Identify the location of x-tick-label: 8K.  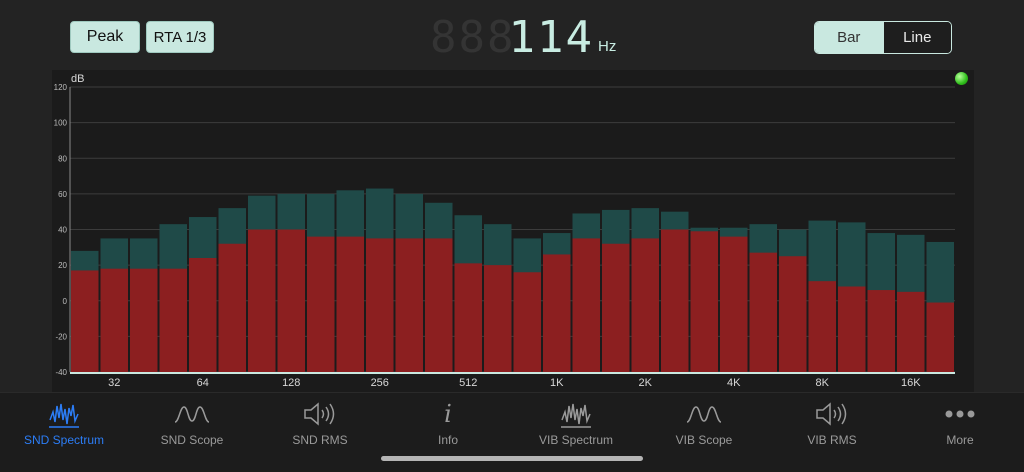
(823, 383).